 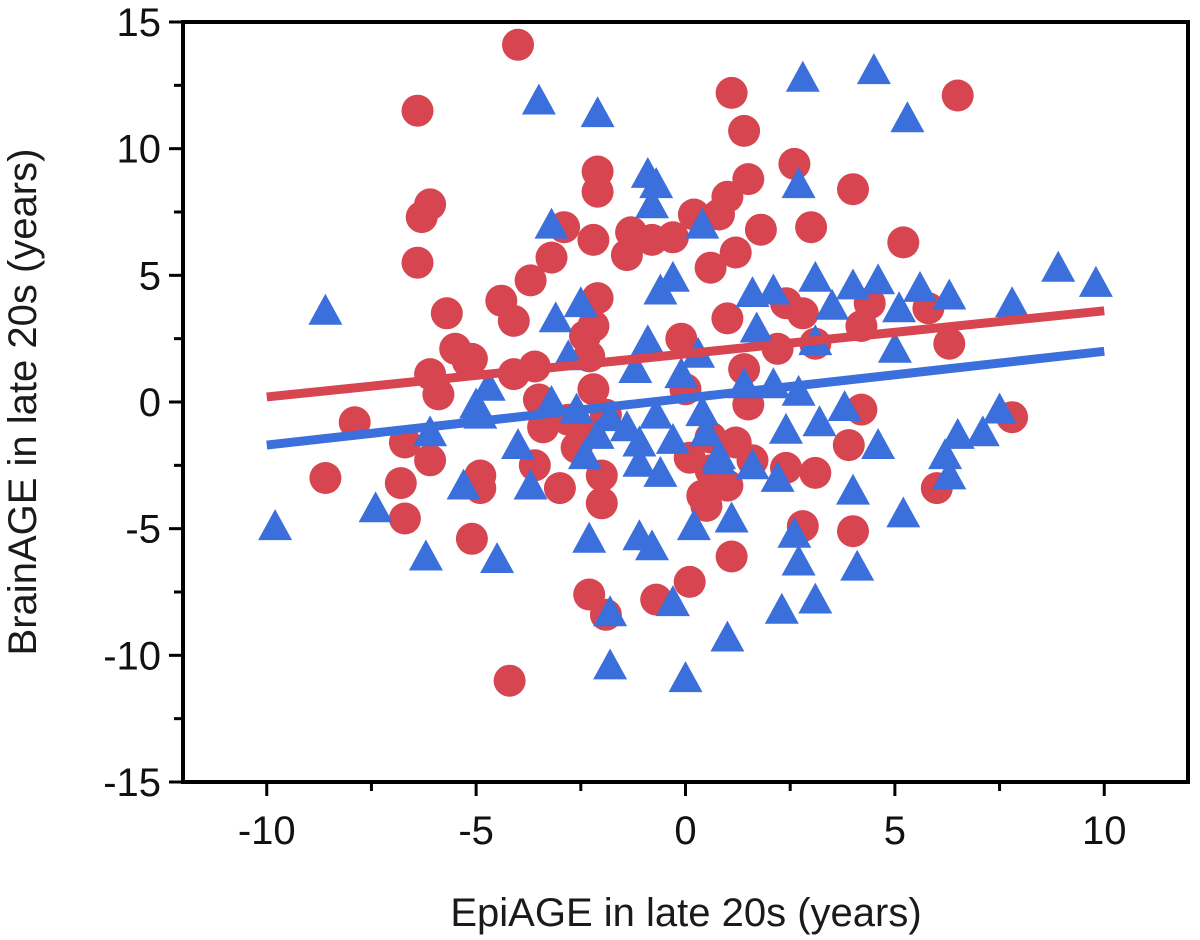 What do you see at coordinates (685, 913) in the screenshot?
I see `x-axis-label: EpiAGE in late 20s (years)` at bounding box center [685, 913].